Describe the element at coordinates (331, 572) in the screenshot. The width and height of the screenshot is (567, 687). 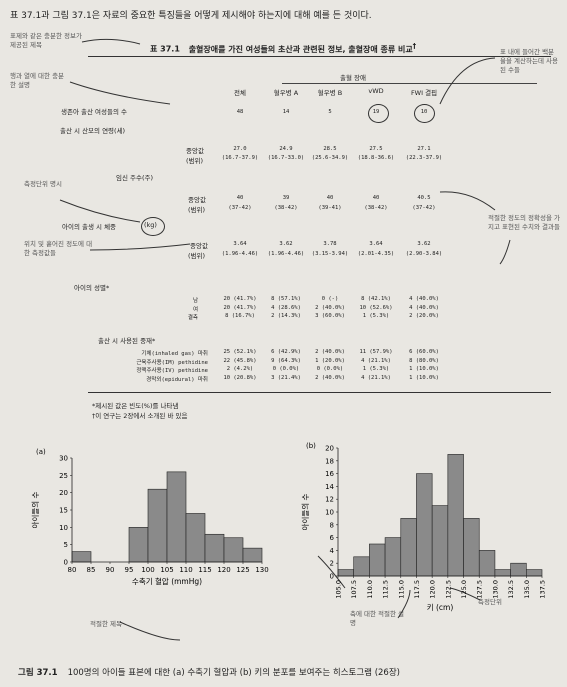
I see `arrow-ylabel` at that location.